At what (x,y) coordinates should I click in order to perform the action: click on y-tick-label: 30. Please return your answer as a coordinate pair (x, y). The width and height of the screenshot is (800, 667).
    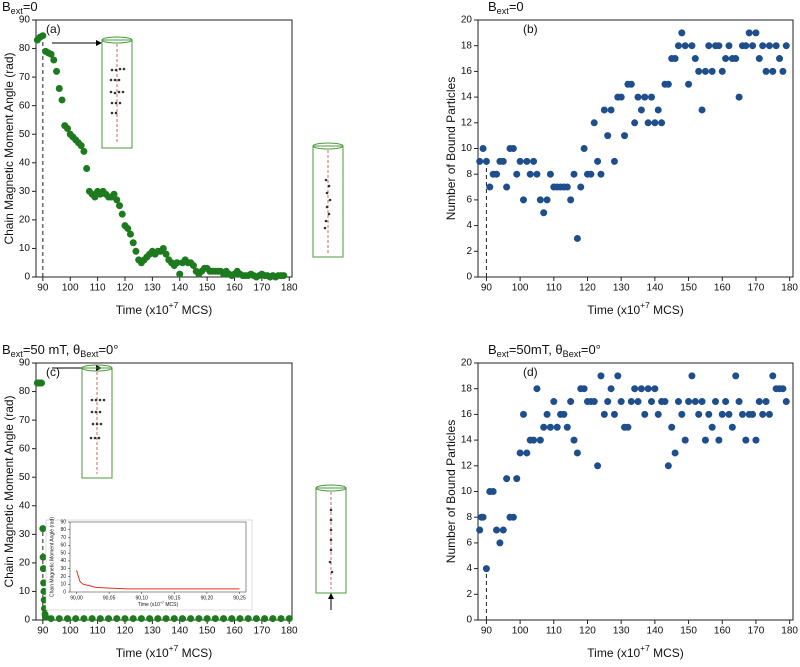
    Looking at the image, I should click on (63, 569).